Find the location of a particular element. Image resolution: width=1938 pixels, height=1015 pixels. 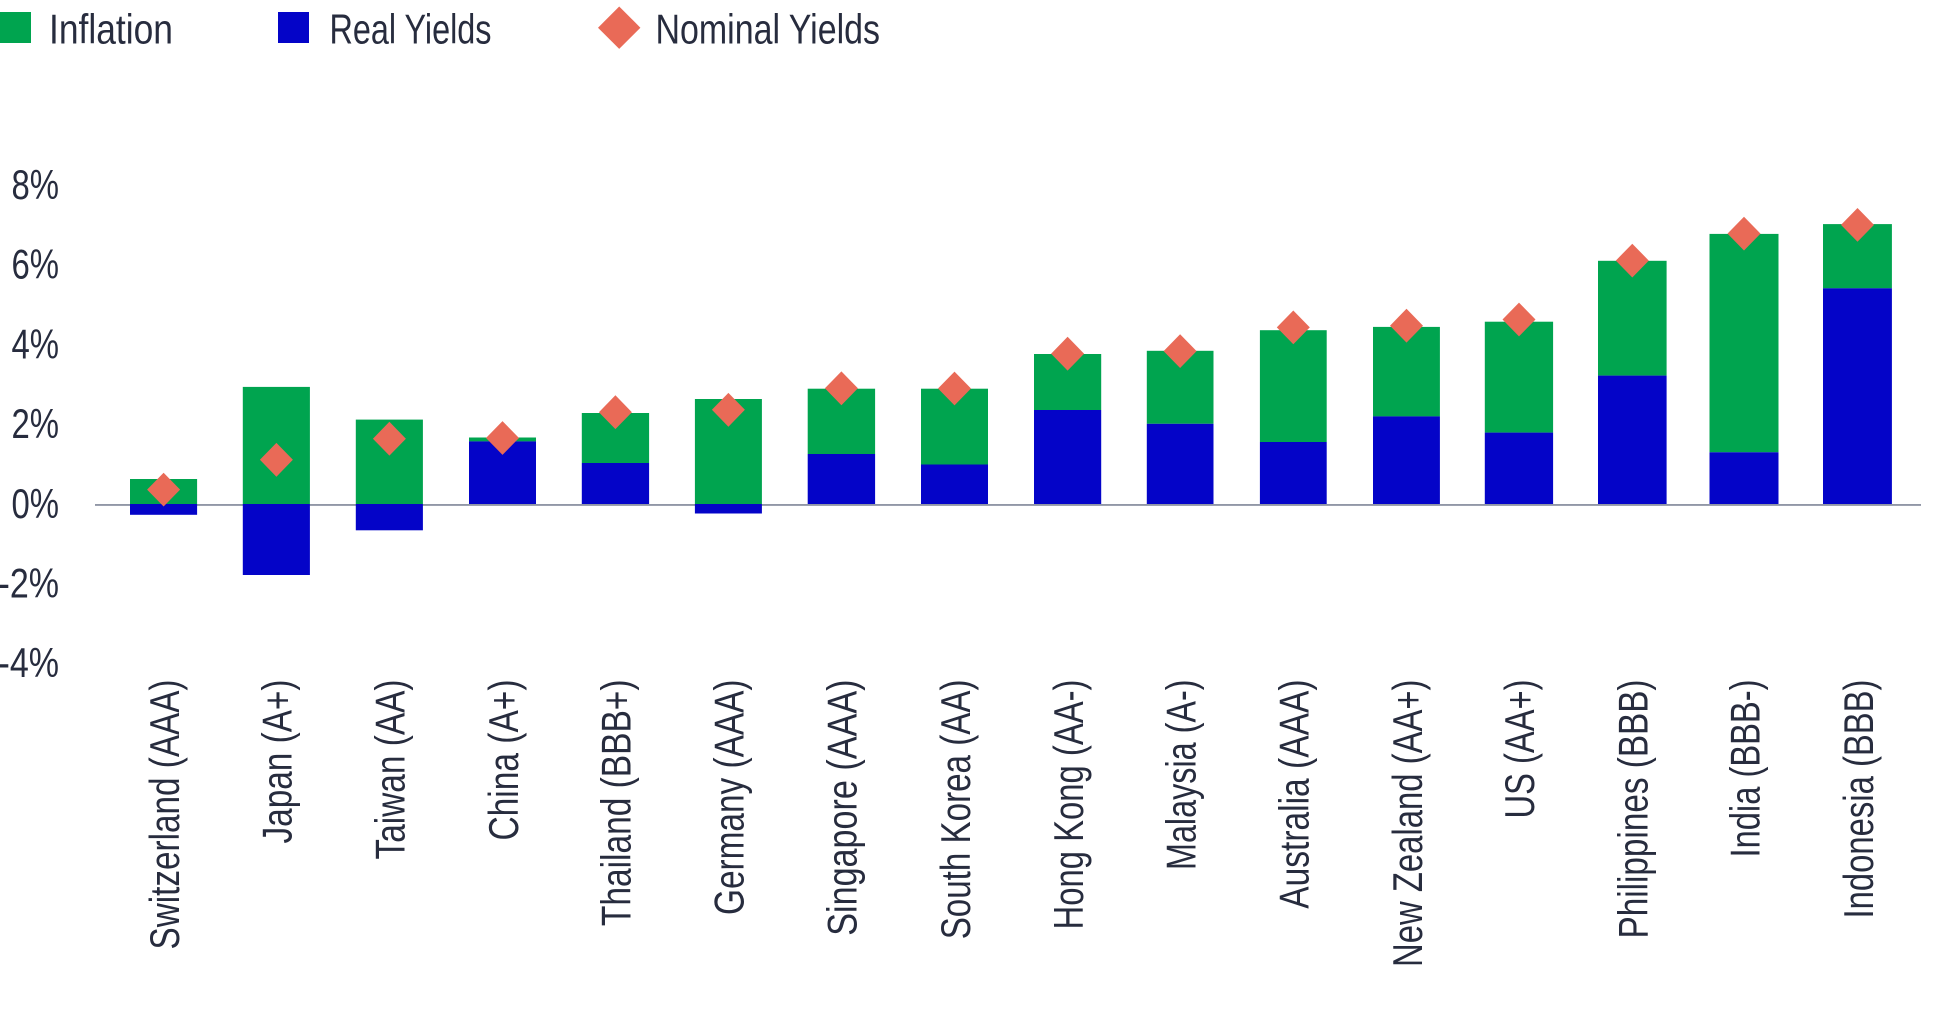

svg-text: New Zealand (AA+) is located at coordinates (1407, 824).